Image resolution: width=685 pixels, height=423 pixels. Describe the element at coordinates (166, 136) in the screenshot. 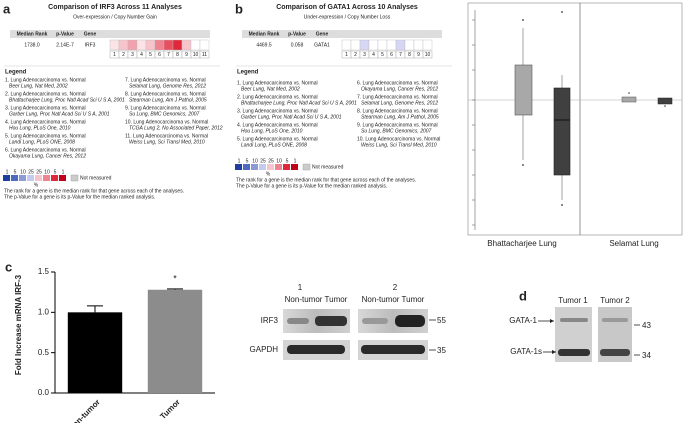

I see `legend-item: 11. Lung Adenocarcinoma vs. Normal` at that location.